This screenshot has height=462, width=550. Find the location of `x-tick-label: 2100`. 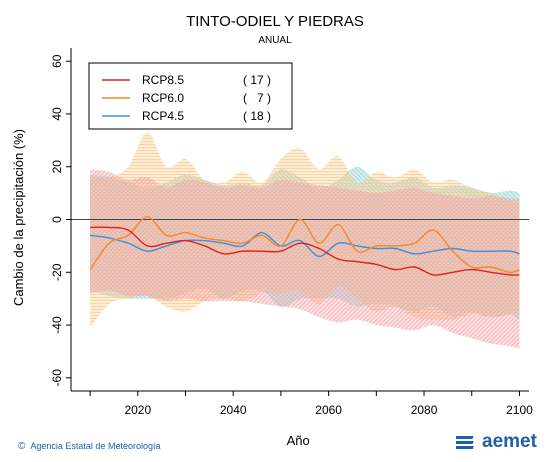

x-tick-label: 2100 is located at coordinates (519, 410).